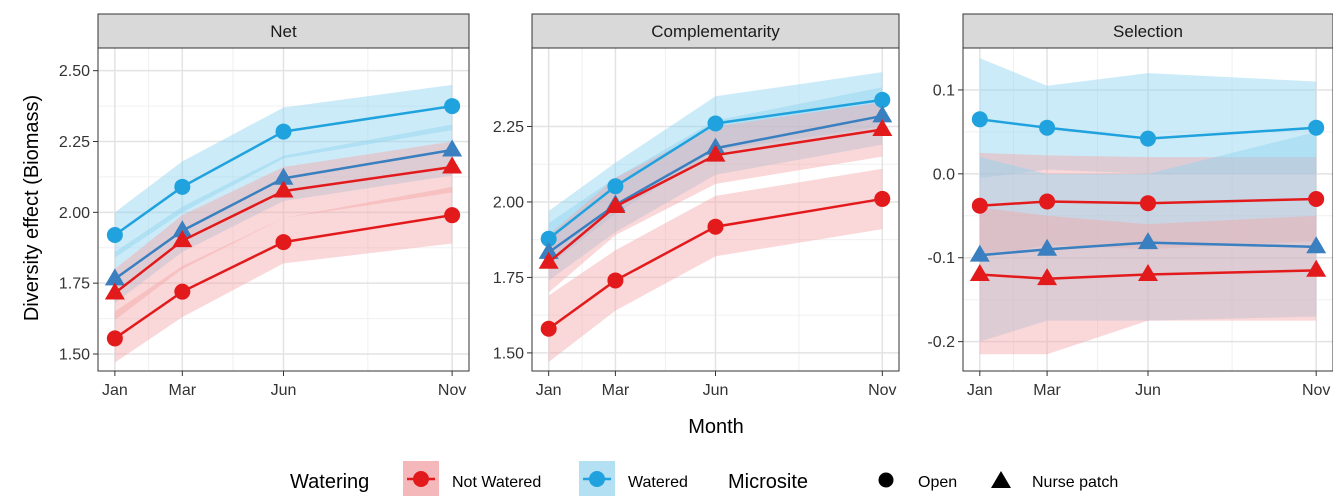 This screenshot has height=496, width=1333. I want to click on y-axis-title: Diversity effect (Biomass), so click(32, 208).